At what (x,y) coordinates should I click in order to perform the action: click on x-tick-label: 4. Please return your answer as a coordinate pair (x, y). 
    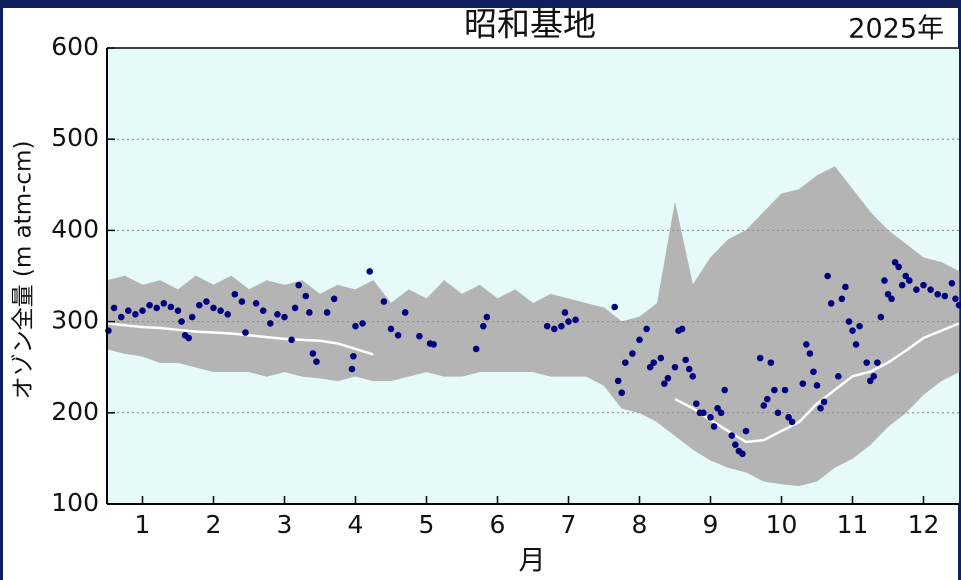
    Looking at the image, I should click on (356, 524).